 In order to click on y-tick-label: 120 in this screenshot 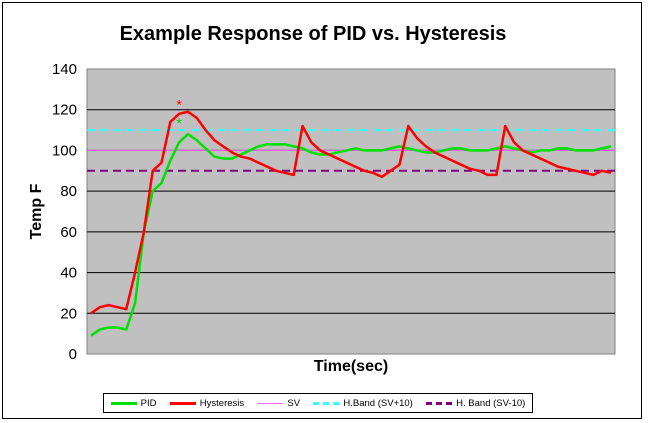, I will do `click(64, 110)`.